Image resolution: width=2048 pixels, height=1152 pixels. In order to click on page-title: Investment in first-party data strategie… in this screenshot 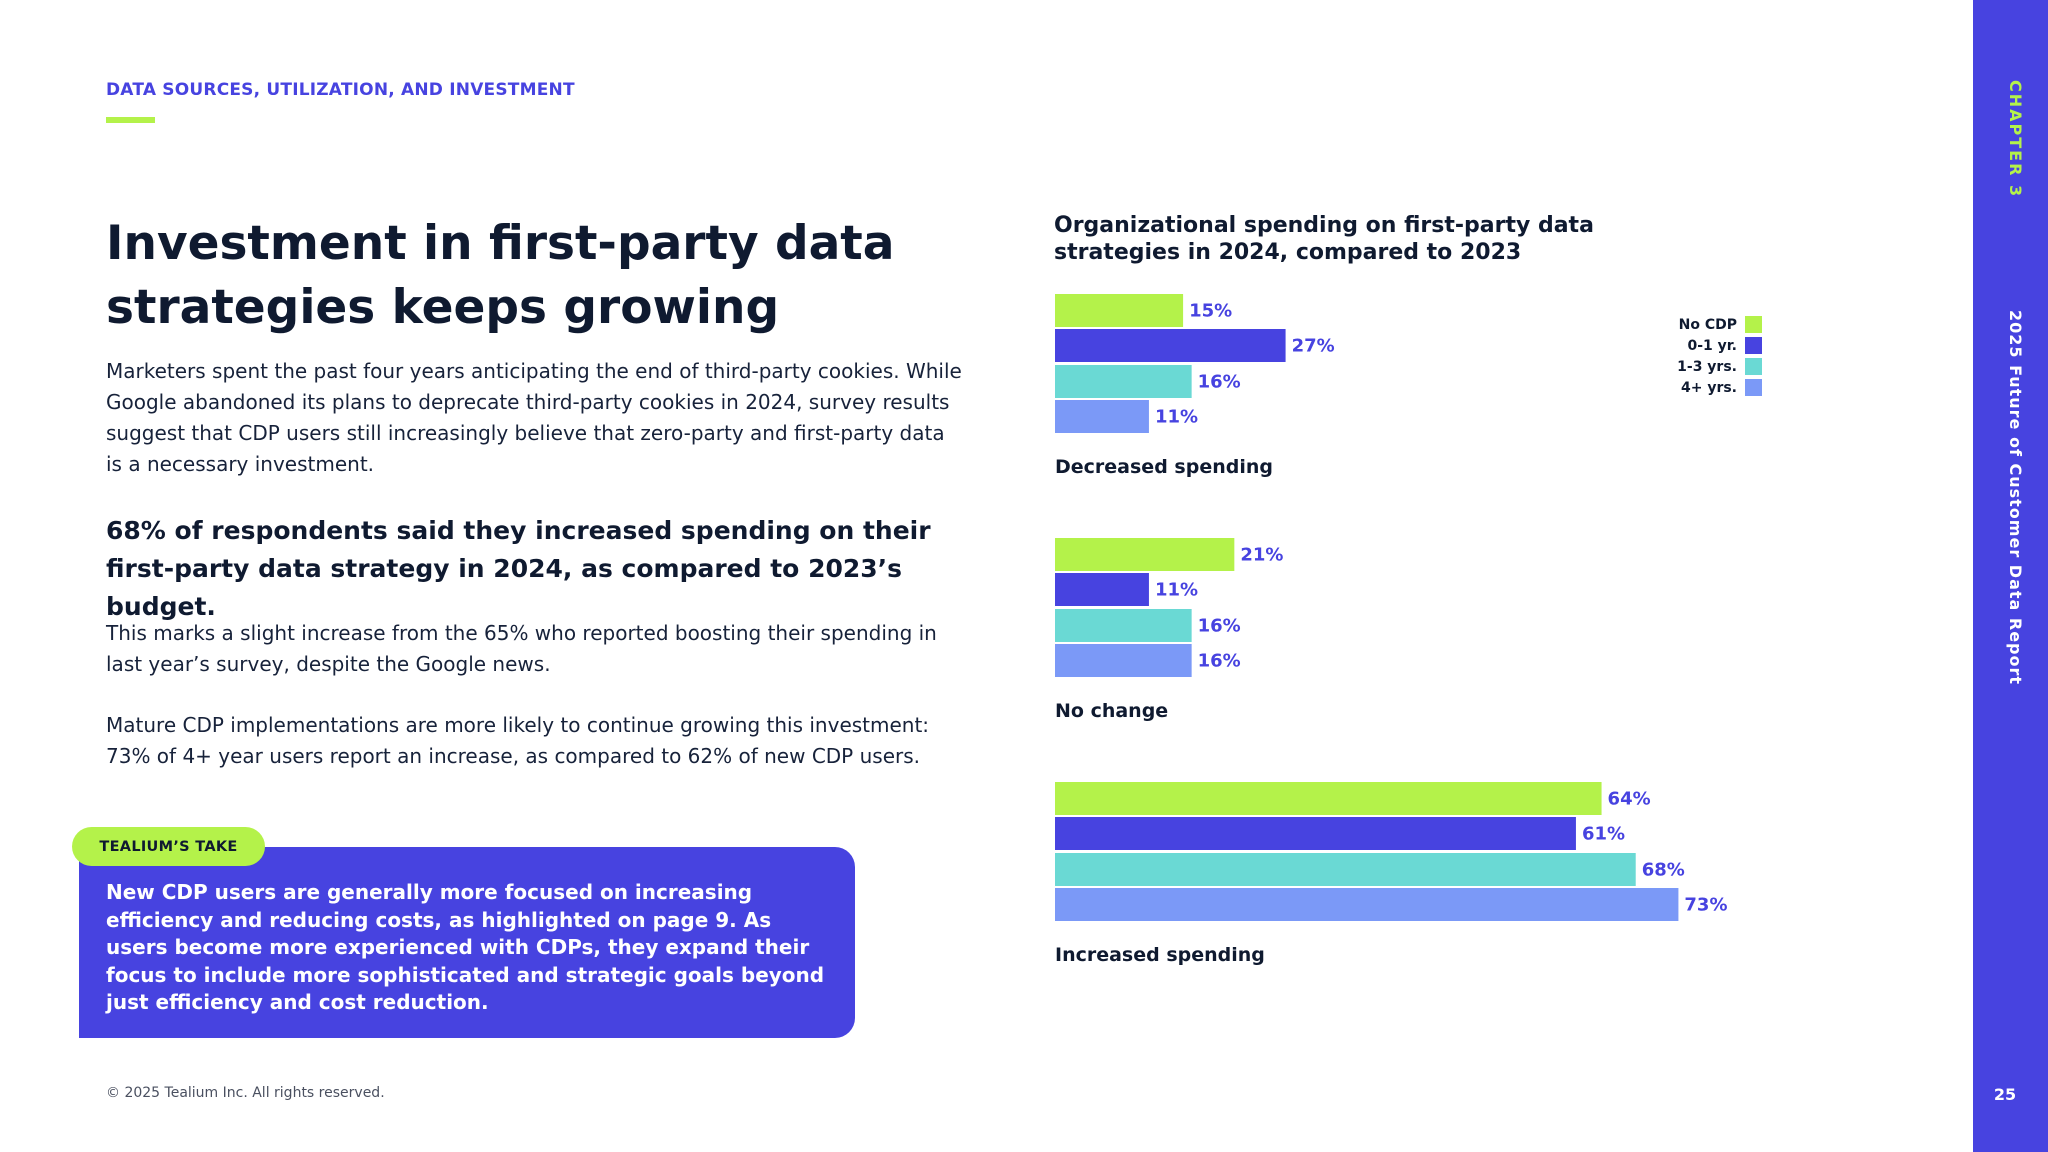, I will do `click(500, 275)`.